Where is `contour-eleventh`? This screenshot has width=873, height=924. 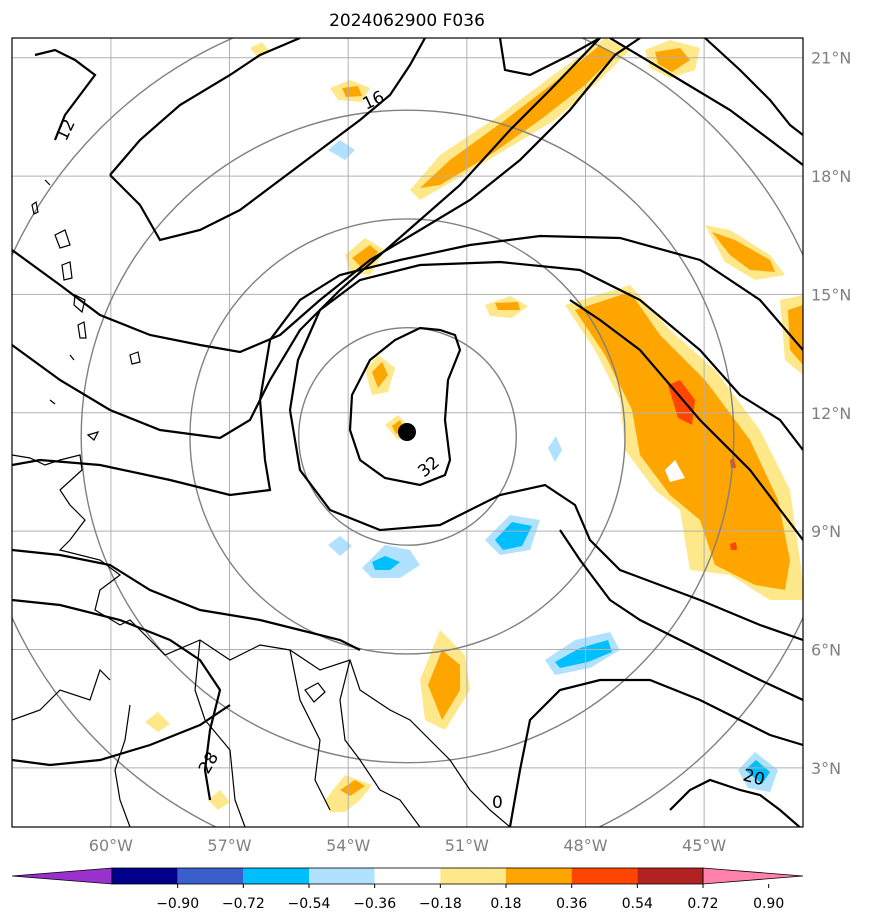
contour-eleventh is located at coordinates (655, 752).